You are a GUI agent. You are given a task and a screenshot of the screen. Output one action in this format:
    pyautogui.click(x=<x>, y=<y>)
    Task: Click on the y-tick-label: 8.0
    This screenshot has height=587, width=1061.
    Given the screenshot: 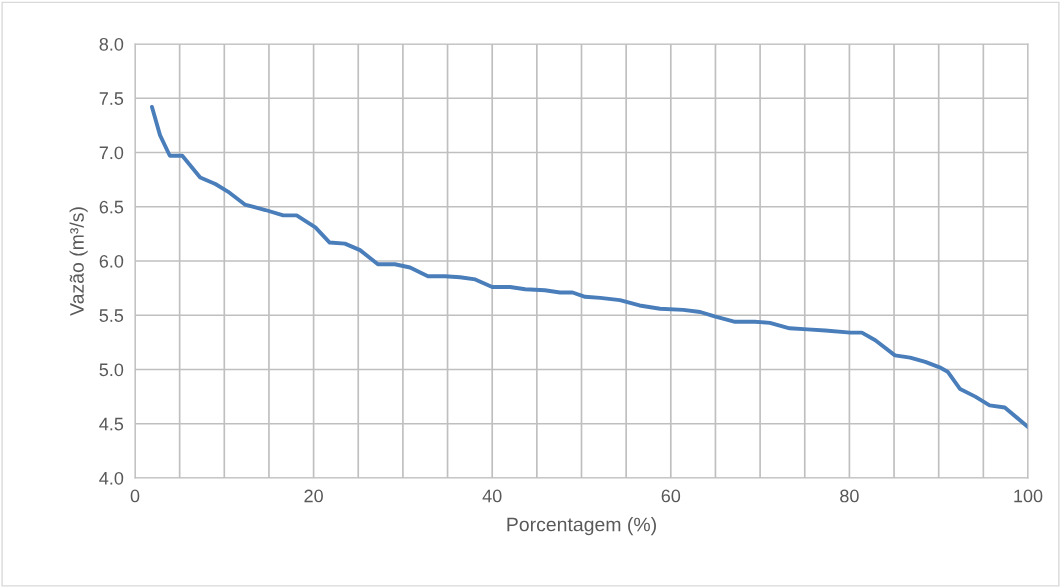 What is the action you would take?
    pyautogui.click(x=111, y=44)
    